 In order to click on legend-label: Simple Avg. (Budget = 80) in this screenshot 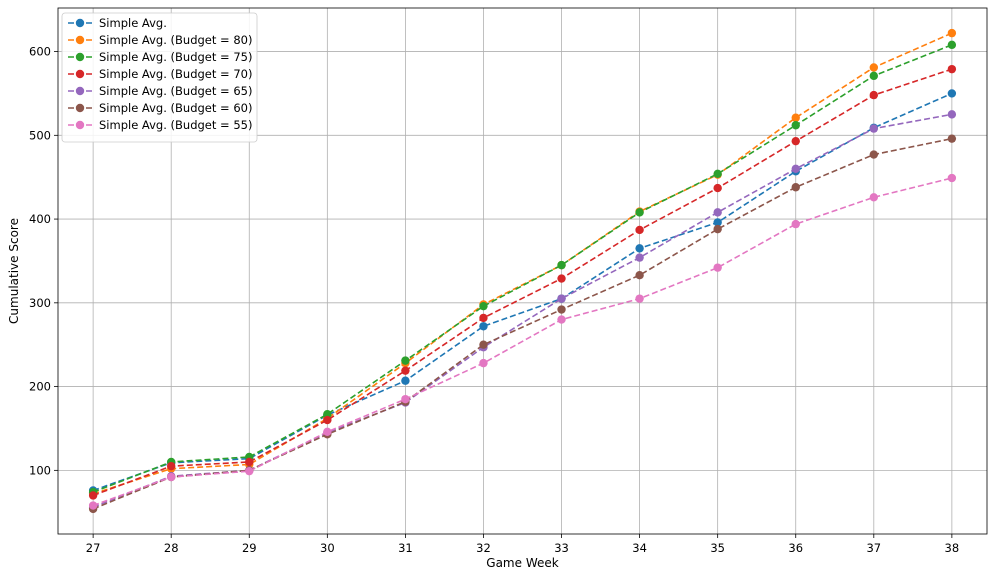, I will do `click(175, 40)`.